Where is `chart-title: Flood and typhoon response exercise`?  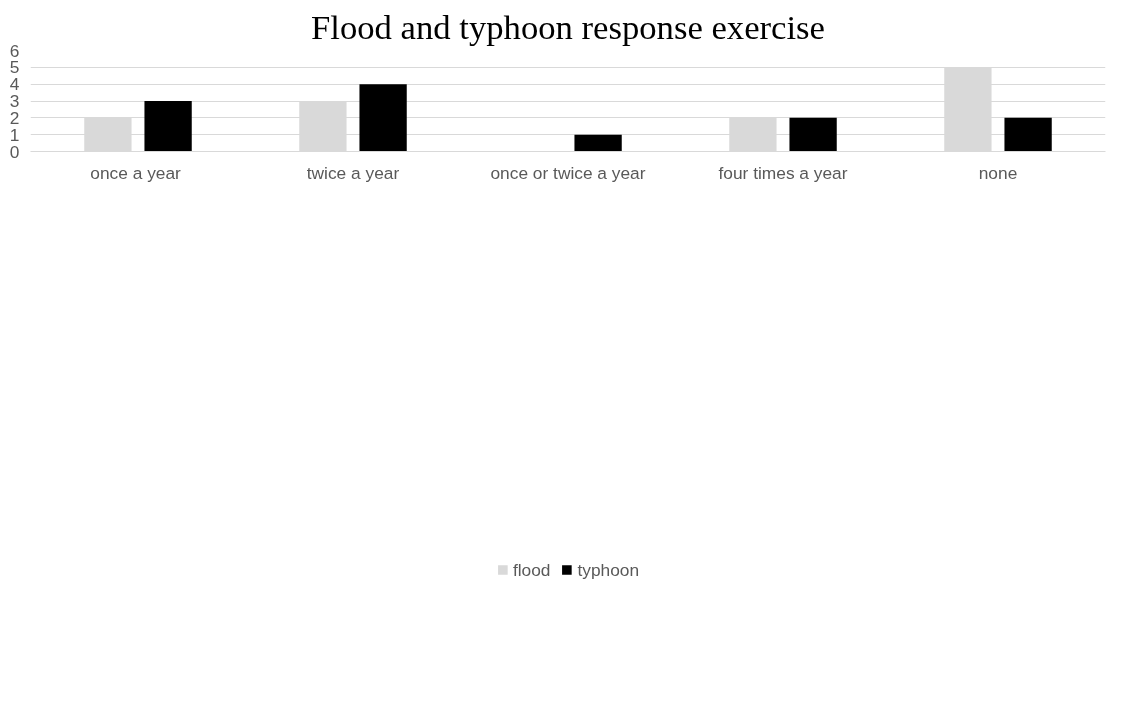
chart-title: Flood and typhoon response exercise is located at coordinates (568, 26).